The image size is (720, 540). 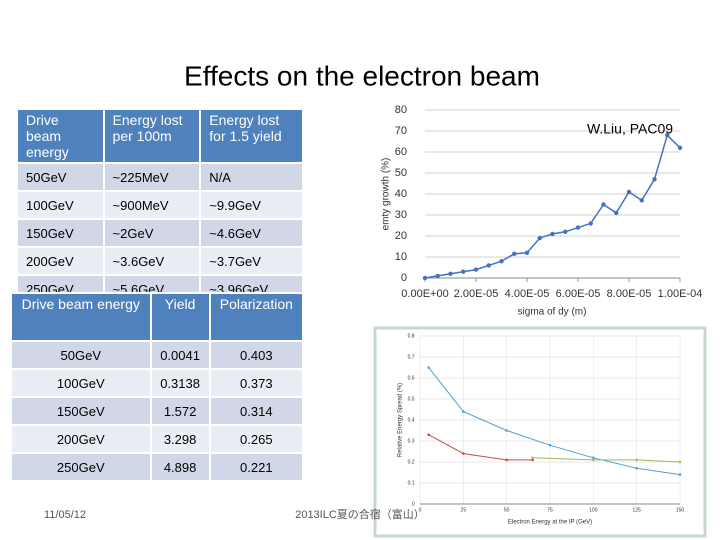 I want to click on table-cell: ~3.7GeV, so click(x=251, y=261).